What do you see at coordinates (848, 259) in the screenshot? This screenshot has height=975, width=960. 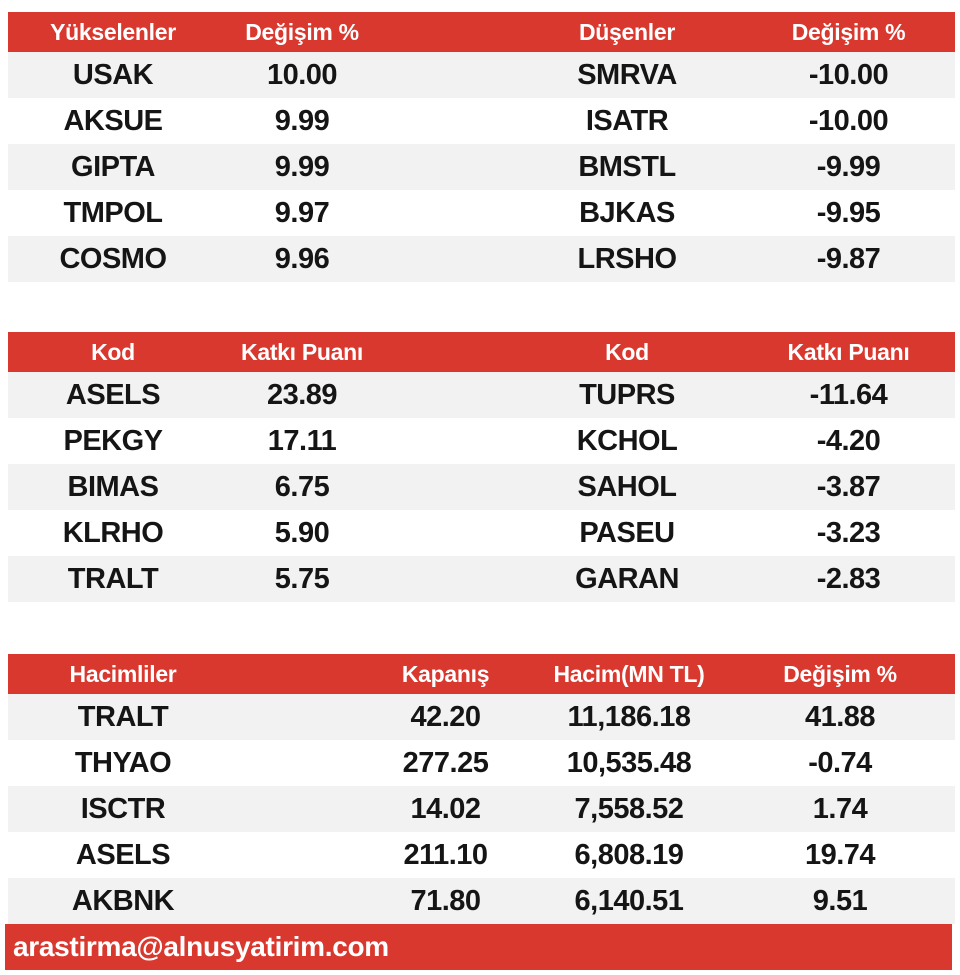 I see `value-cell: -9.87` at bounding box center [848, 259].